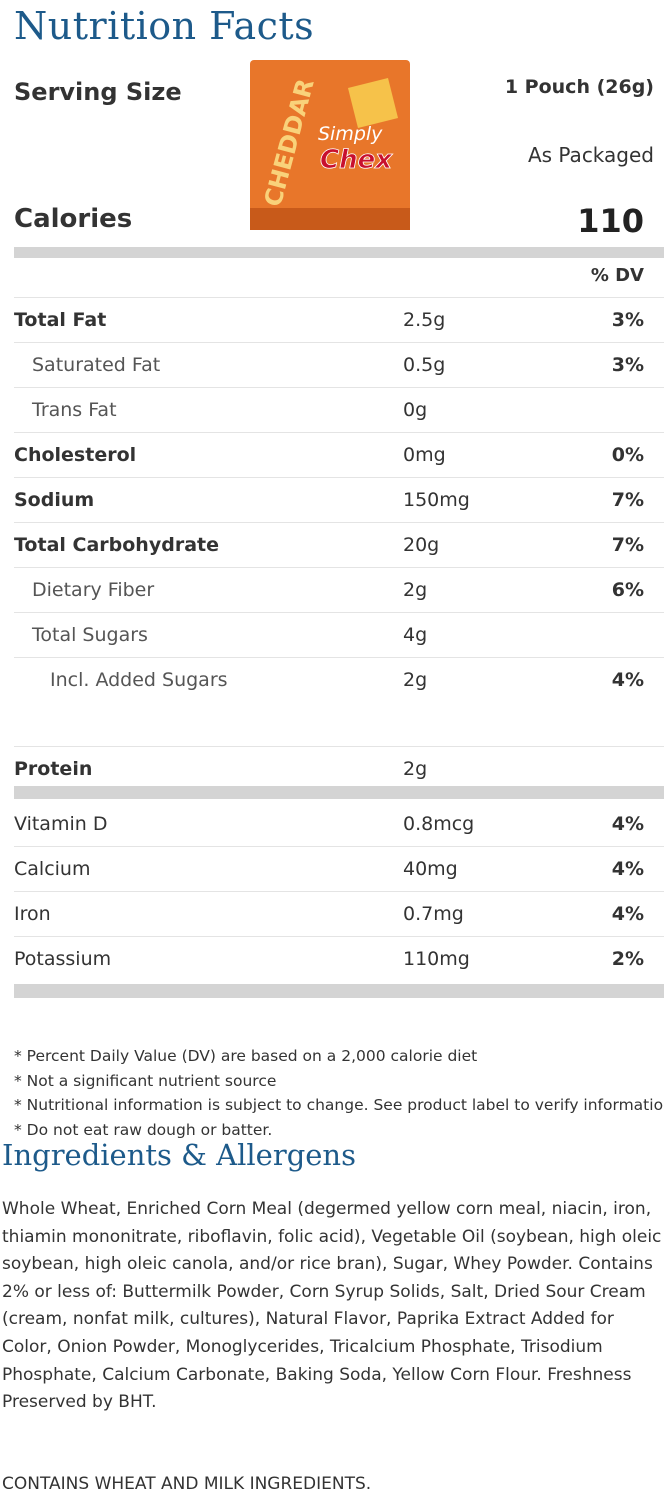 The height and width of the screenshot is (1500, 664). What do you see at coordinates (579, 87) in the screenshot?
I see `serving-value: 1 Pouch (26g)` at bounding box center [579, 87].